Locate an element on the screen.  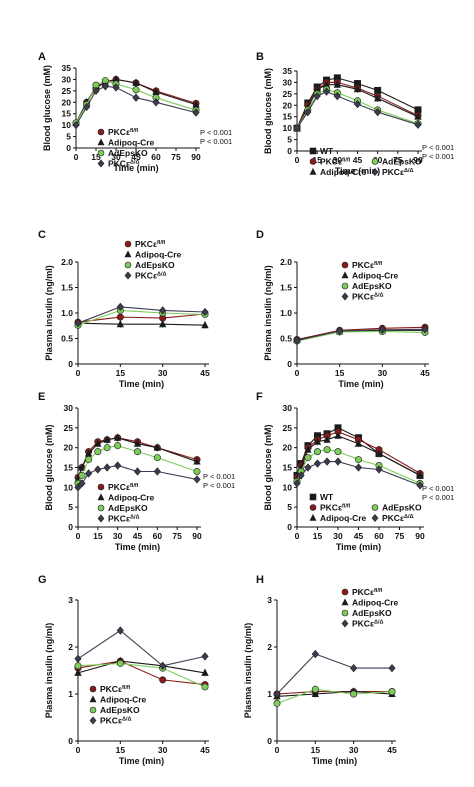
panel-label: F is located at coordinates (259, 397).